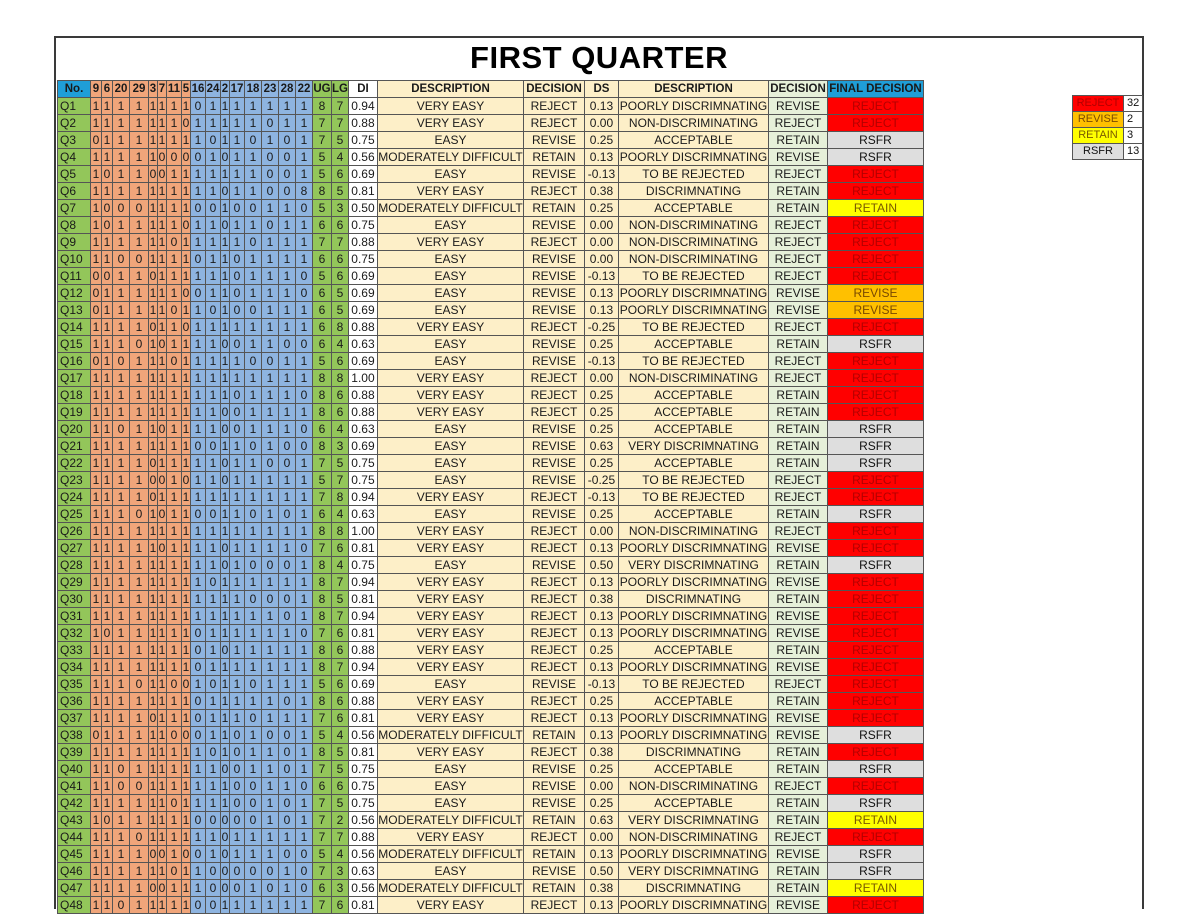 Image resolution: width=1200 pixels, height=914 pixels. What do you see at coordinates (362, 344) in the screenshot?
I see `di-cell: 0.63` at bounding box center [362, 344].